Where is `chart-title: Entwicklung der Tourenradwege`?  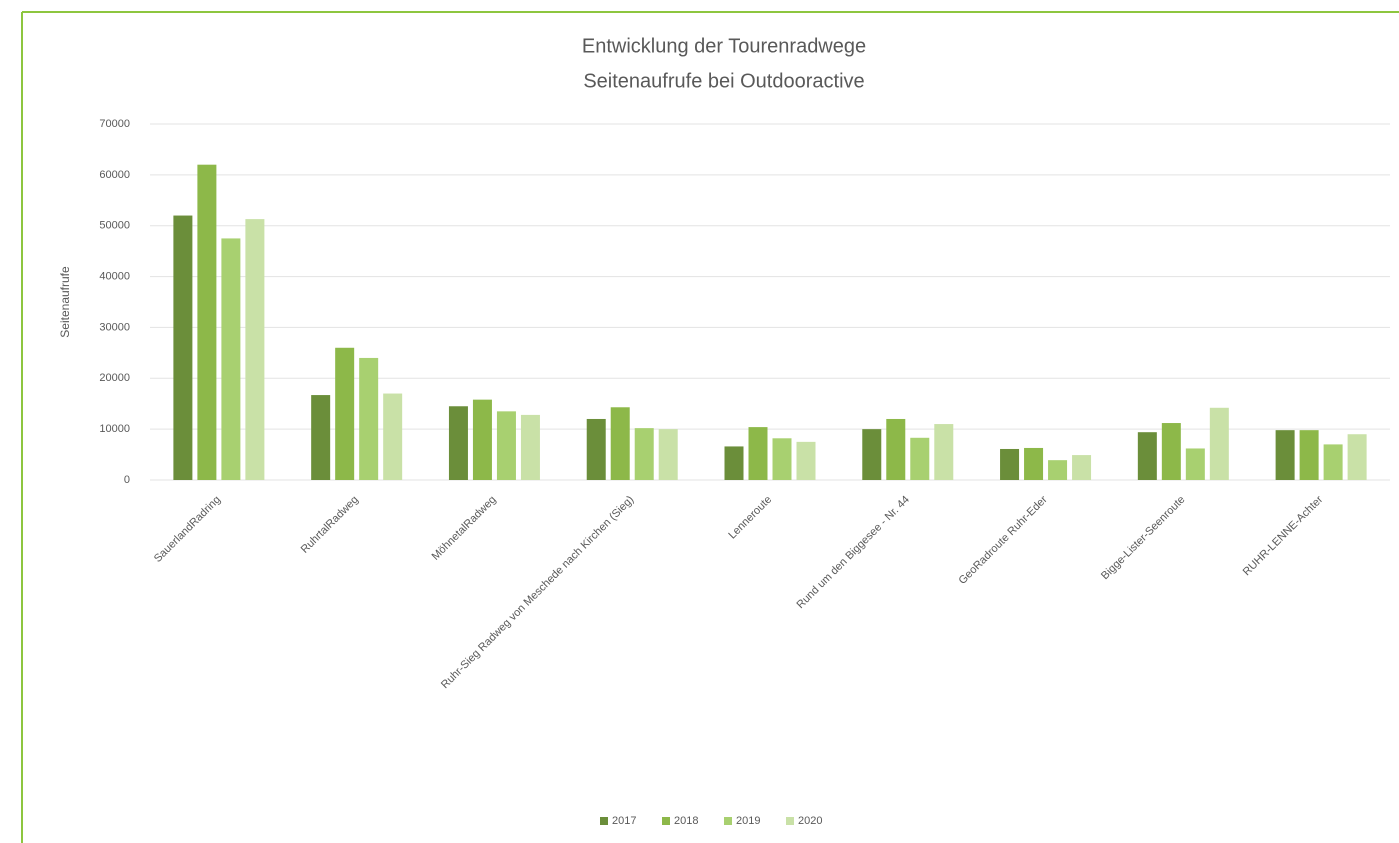
chart-title: Entwicklung der Tourenradwege is located at coordinates (724, 46).